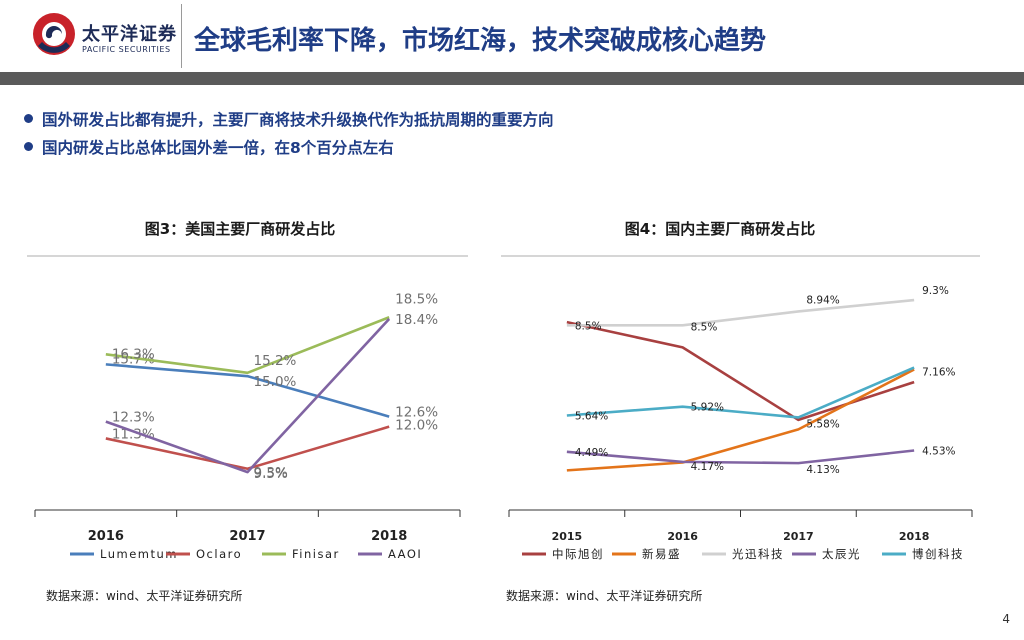 This screenshot has height=640, width=1024. I want to click on data-label: 18.4%, so click(416, 320).